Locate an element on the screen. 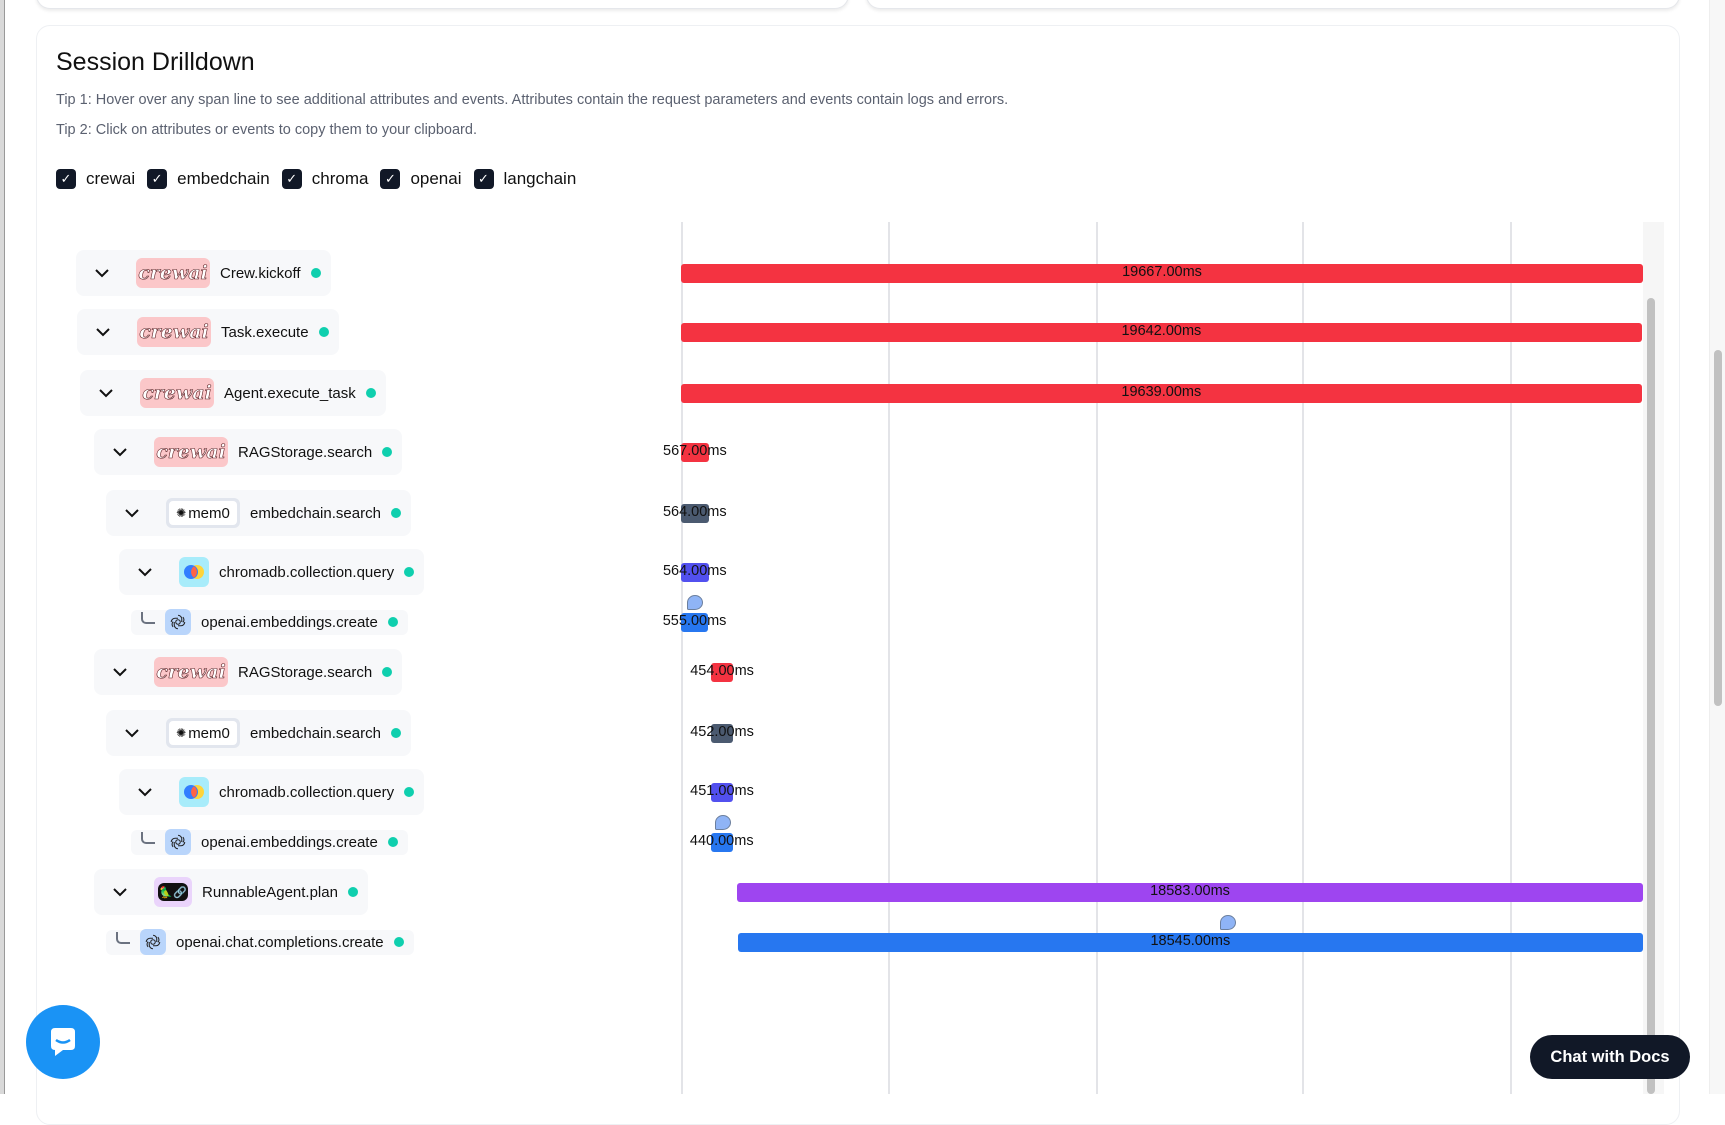  top-card-left is located at coordinates (442, 4).